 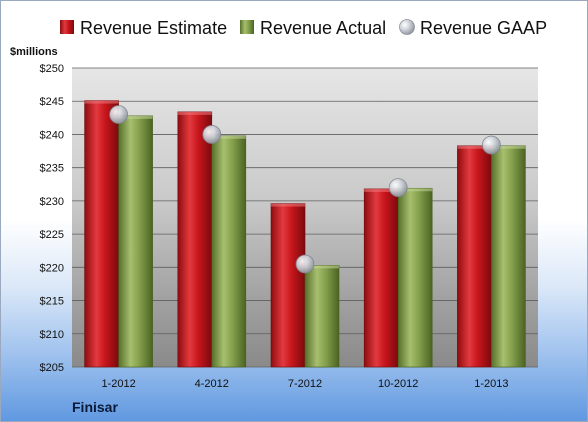 I want to click on legend-swatch-revenue-gaap, so click(x=407, y=27).